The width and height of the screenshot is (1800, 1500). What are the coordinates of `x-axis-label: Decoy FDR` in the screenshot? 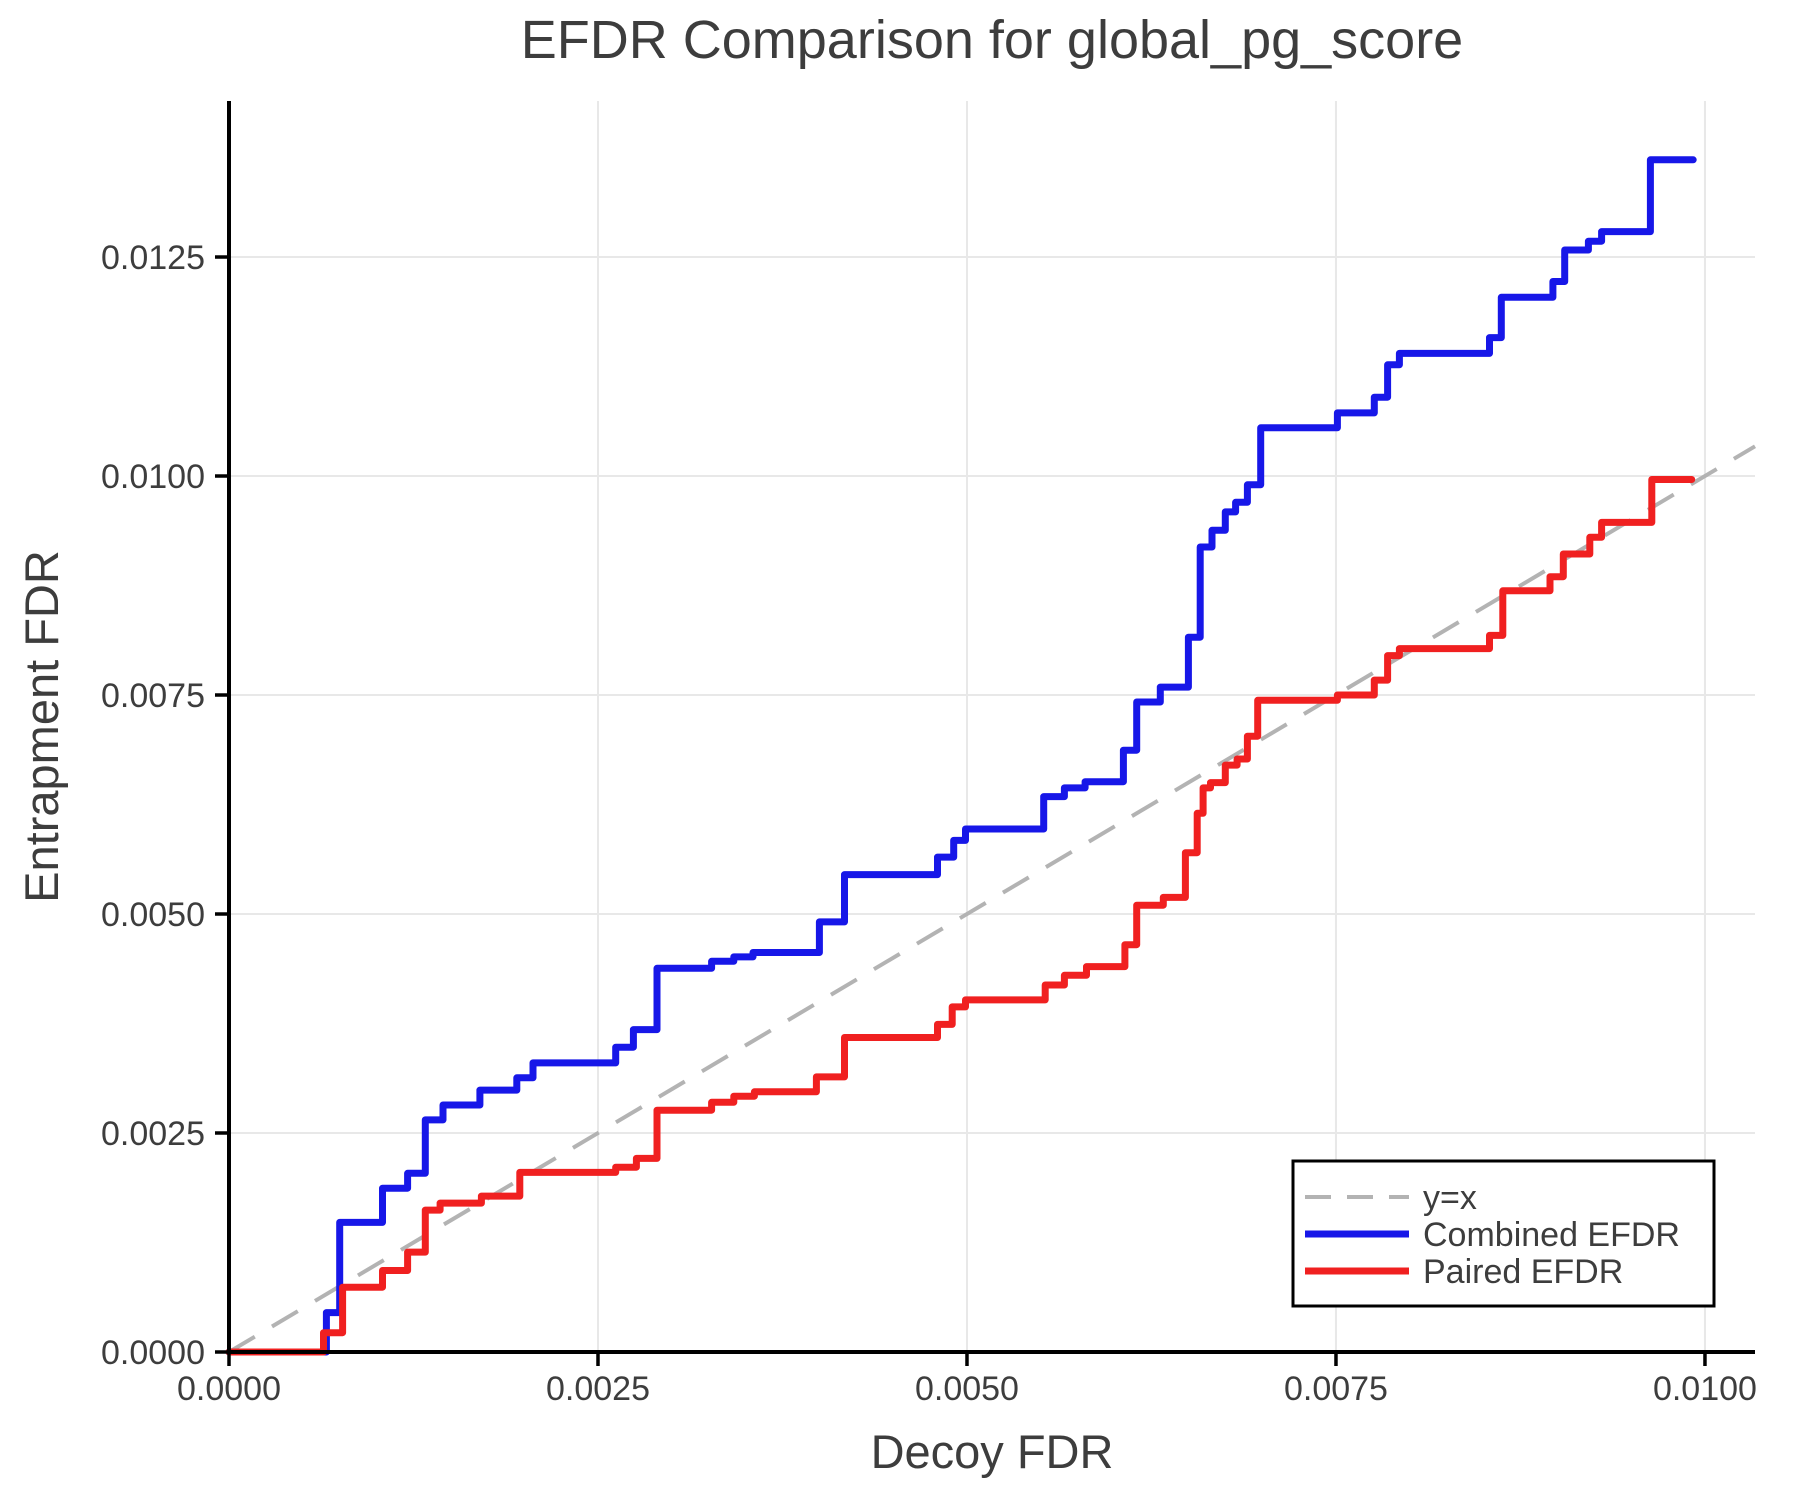 It's located at (992, 1451).